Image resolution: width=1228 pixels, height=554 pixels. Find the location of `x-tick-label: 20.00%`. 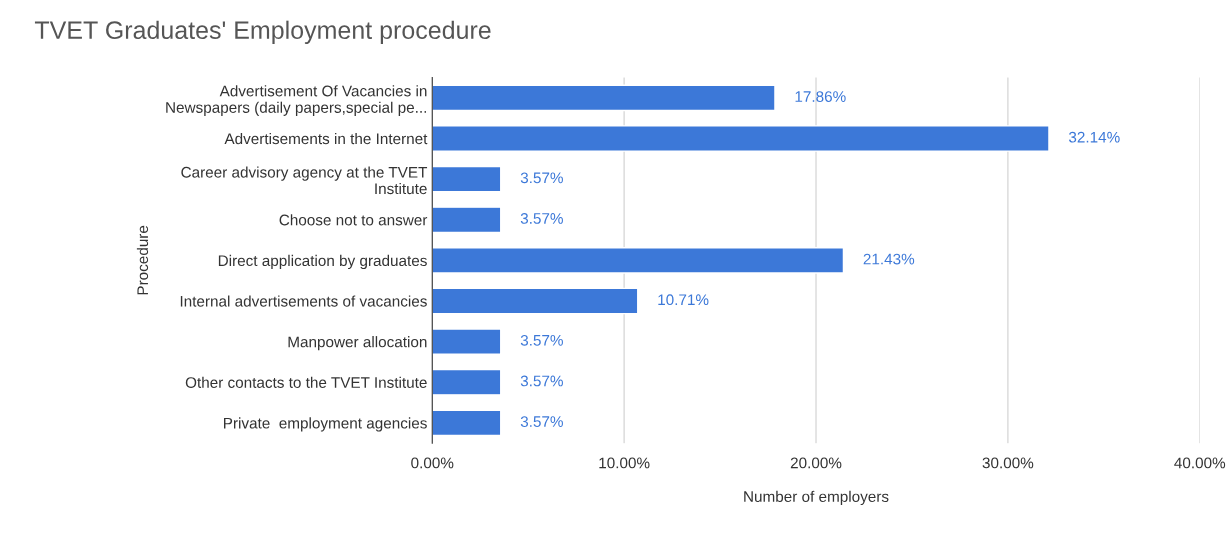

x-tick-label: 20.00% is located at coordinates (816, 463).